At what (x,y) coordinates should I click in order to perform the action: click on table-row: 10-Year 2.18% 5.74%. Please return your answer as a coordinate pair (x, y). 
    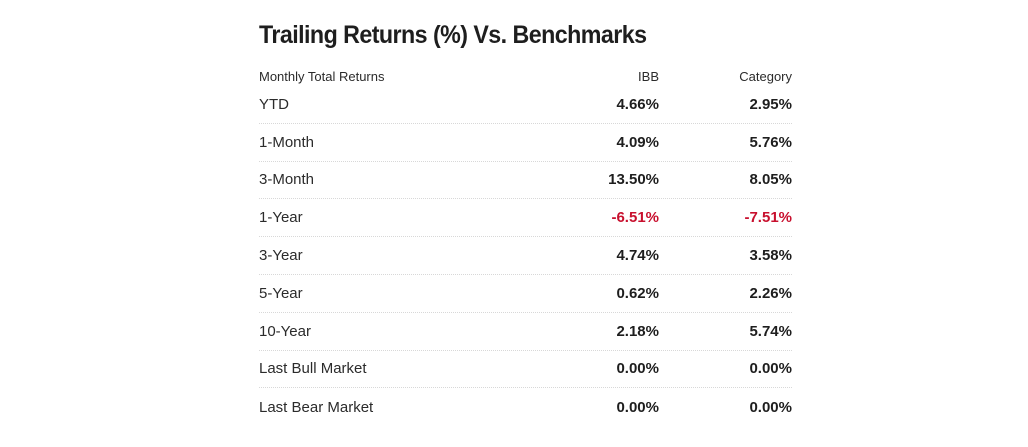
    Looking at the image, I should click on (525, 332).